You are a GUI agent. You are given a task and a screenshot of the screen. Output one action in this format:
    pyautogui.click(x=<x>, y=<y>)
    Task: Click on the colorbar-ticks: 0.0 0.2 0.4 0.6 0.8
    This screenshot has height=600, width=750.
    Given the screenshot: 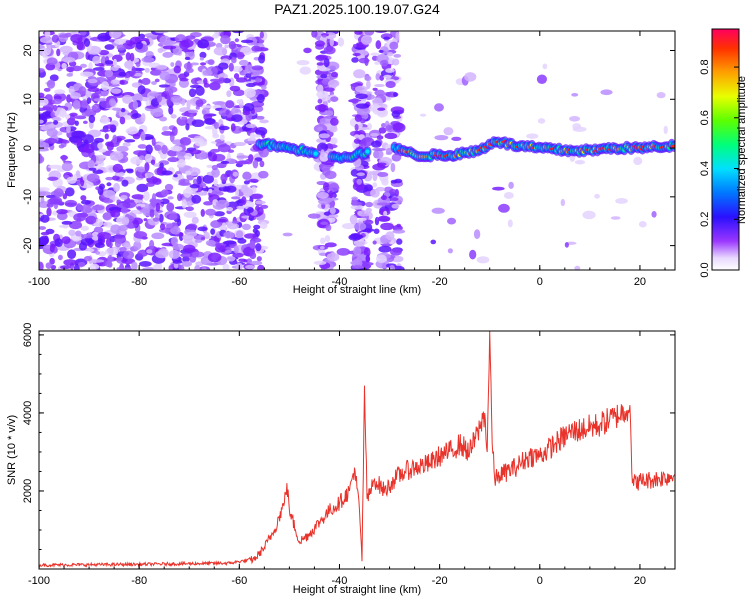 What is the action you would take?
    pyautogui.click(x=719, y=168)
    